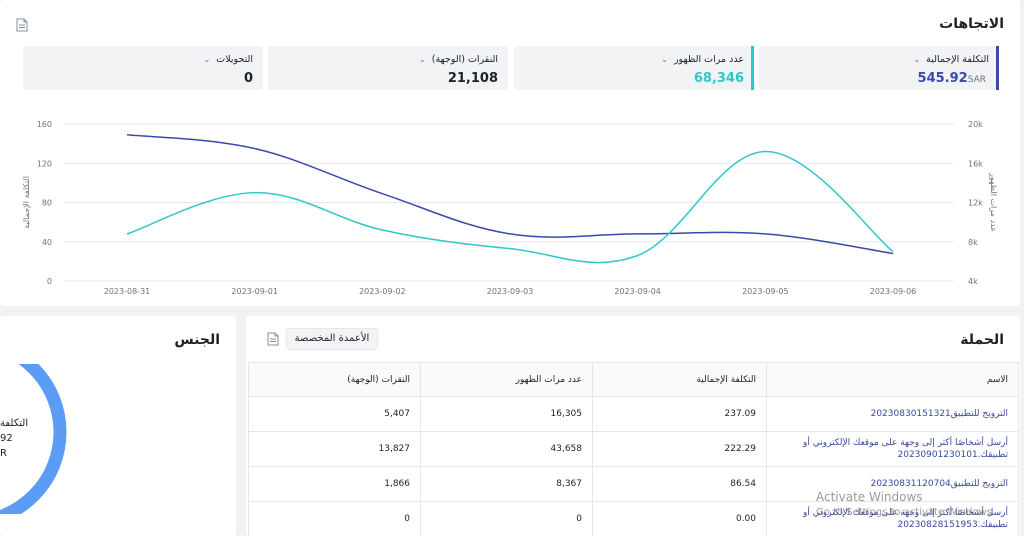 Image resolution: width=1024 pixels, height=536 pixels. I want to click on x-tick-label: 2023-09-02, so click(382, 291).